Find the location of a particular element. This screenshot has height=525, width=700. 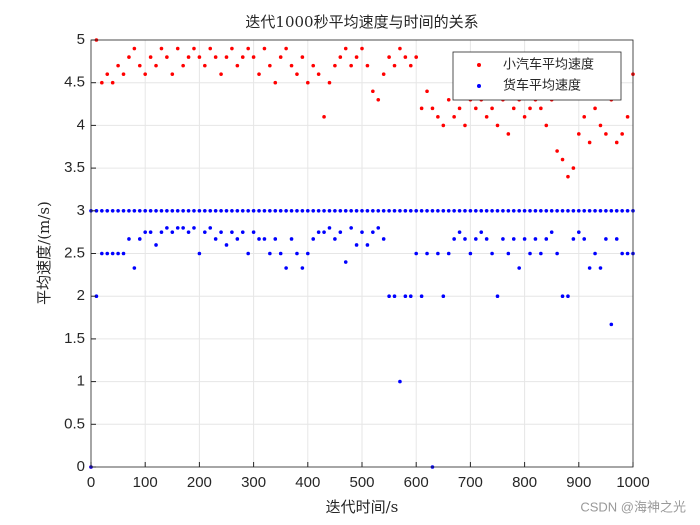

x-tick-label: 700 is located at coordinates (470, 482).